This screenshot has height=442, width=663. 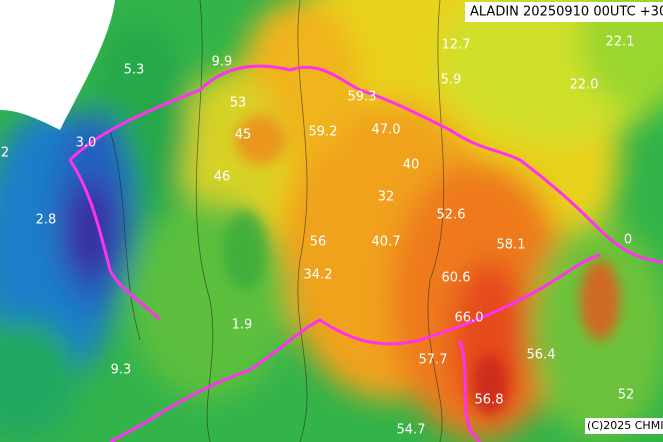 I want to click on value-label: 56.4, so click(x=541, y=355).